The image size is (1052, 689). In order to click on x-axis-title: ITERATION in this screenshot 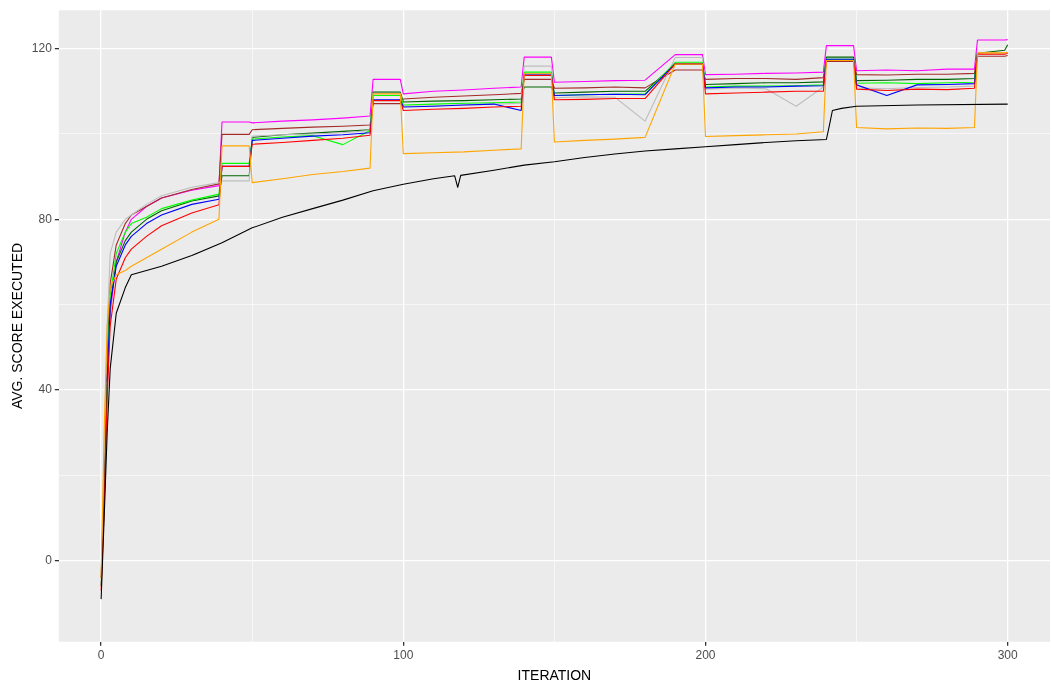, I will do `click(554, 675)`.